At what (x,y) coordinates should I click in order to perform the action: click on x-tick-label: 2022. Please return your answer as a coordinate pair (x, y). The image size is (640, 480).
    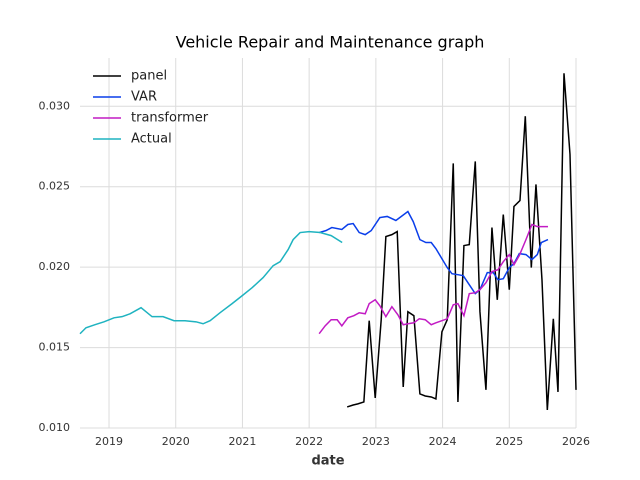
    Looking at the image, I should click on (309, 441).